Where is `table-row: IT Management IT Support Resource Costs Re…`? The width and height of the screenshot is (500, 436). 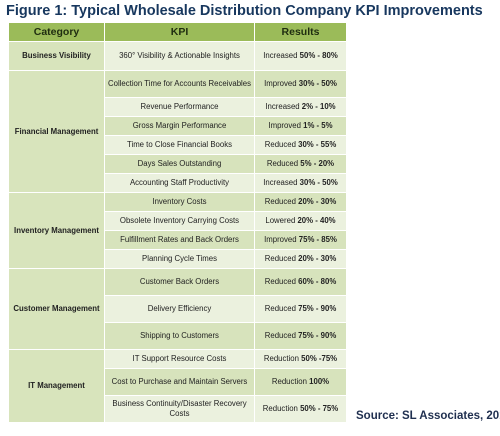 table-row: IT Management IT Support Resource Costs Re… is located at coordinates (177, 386).